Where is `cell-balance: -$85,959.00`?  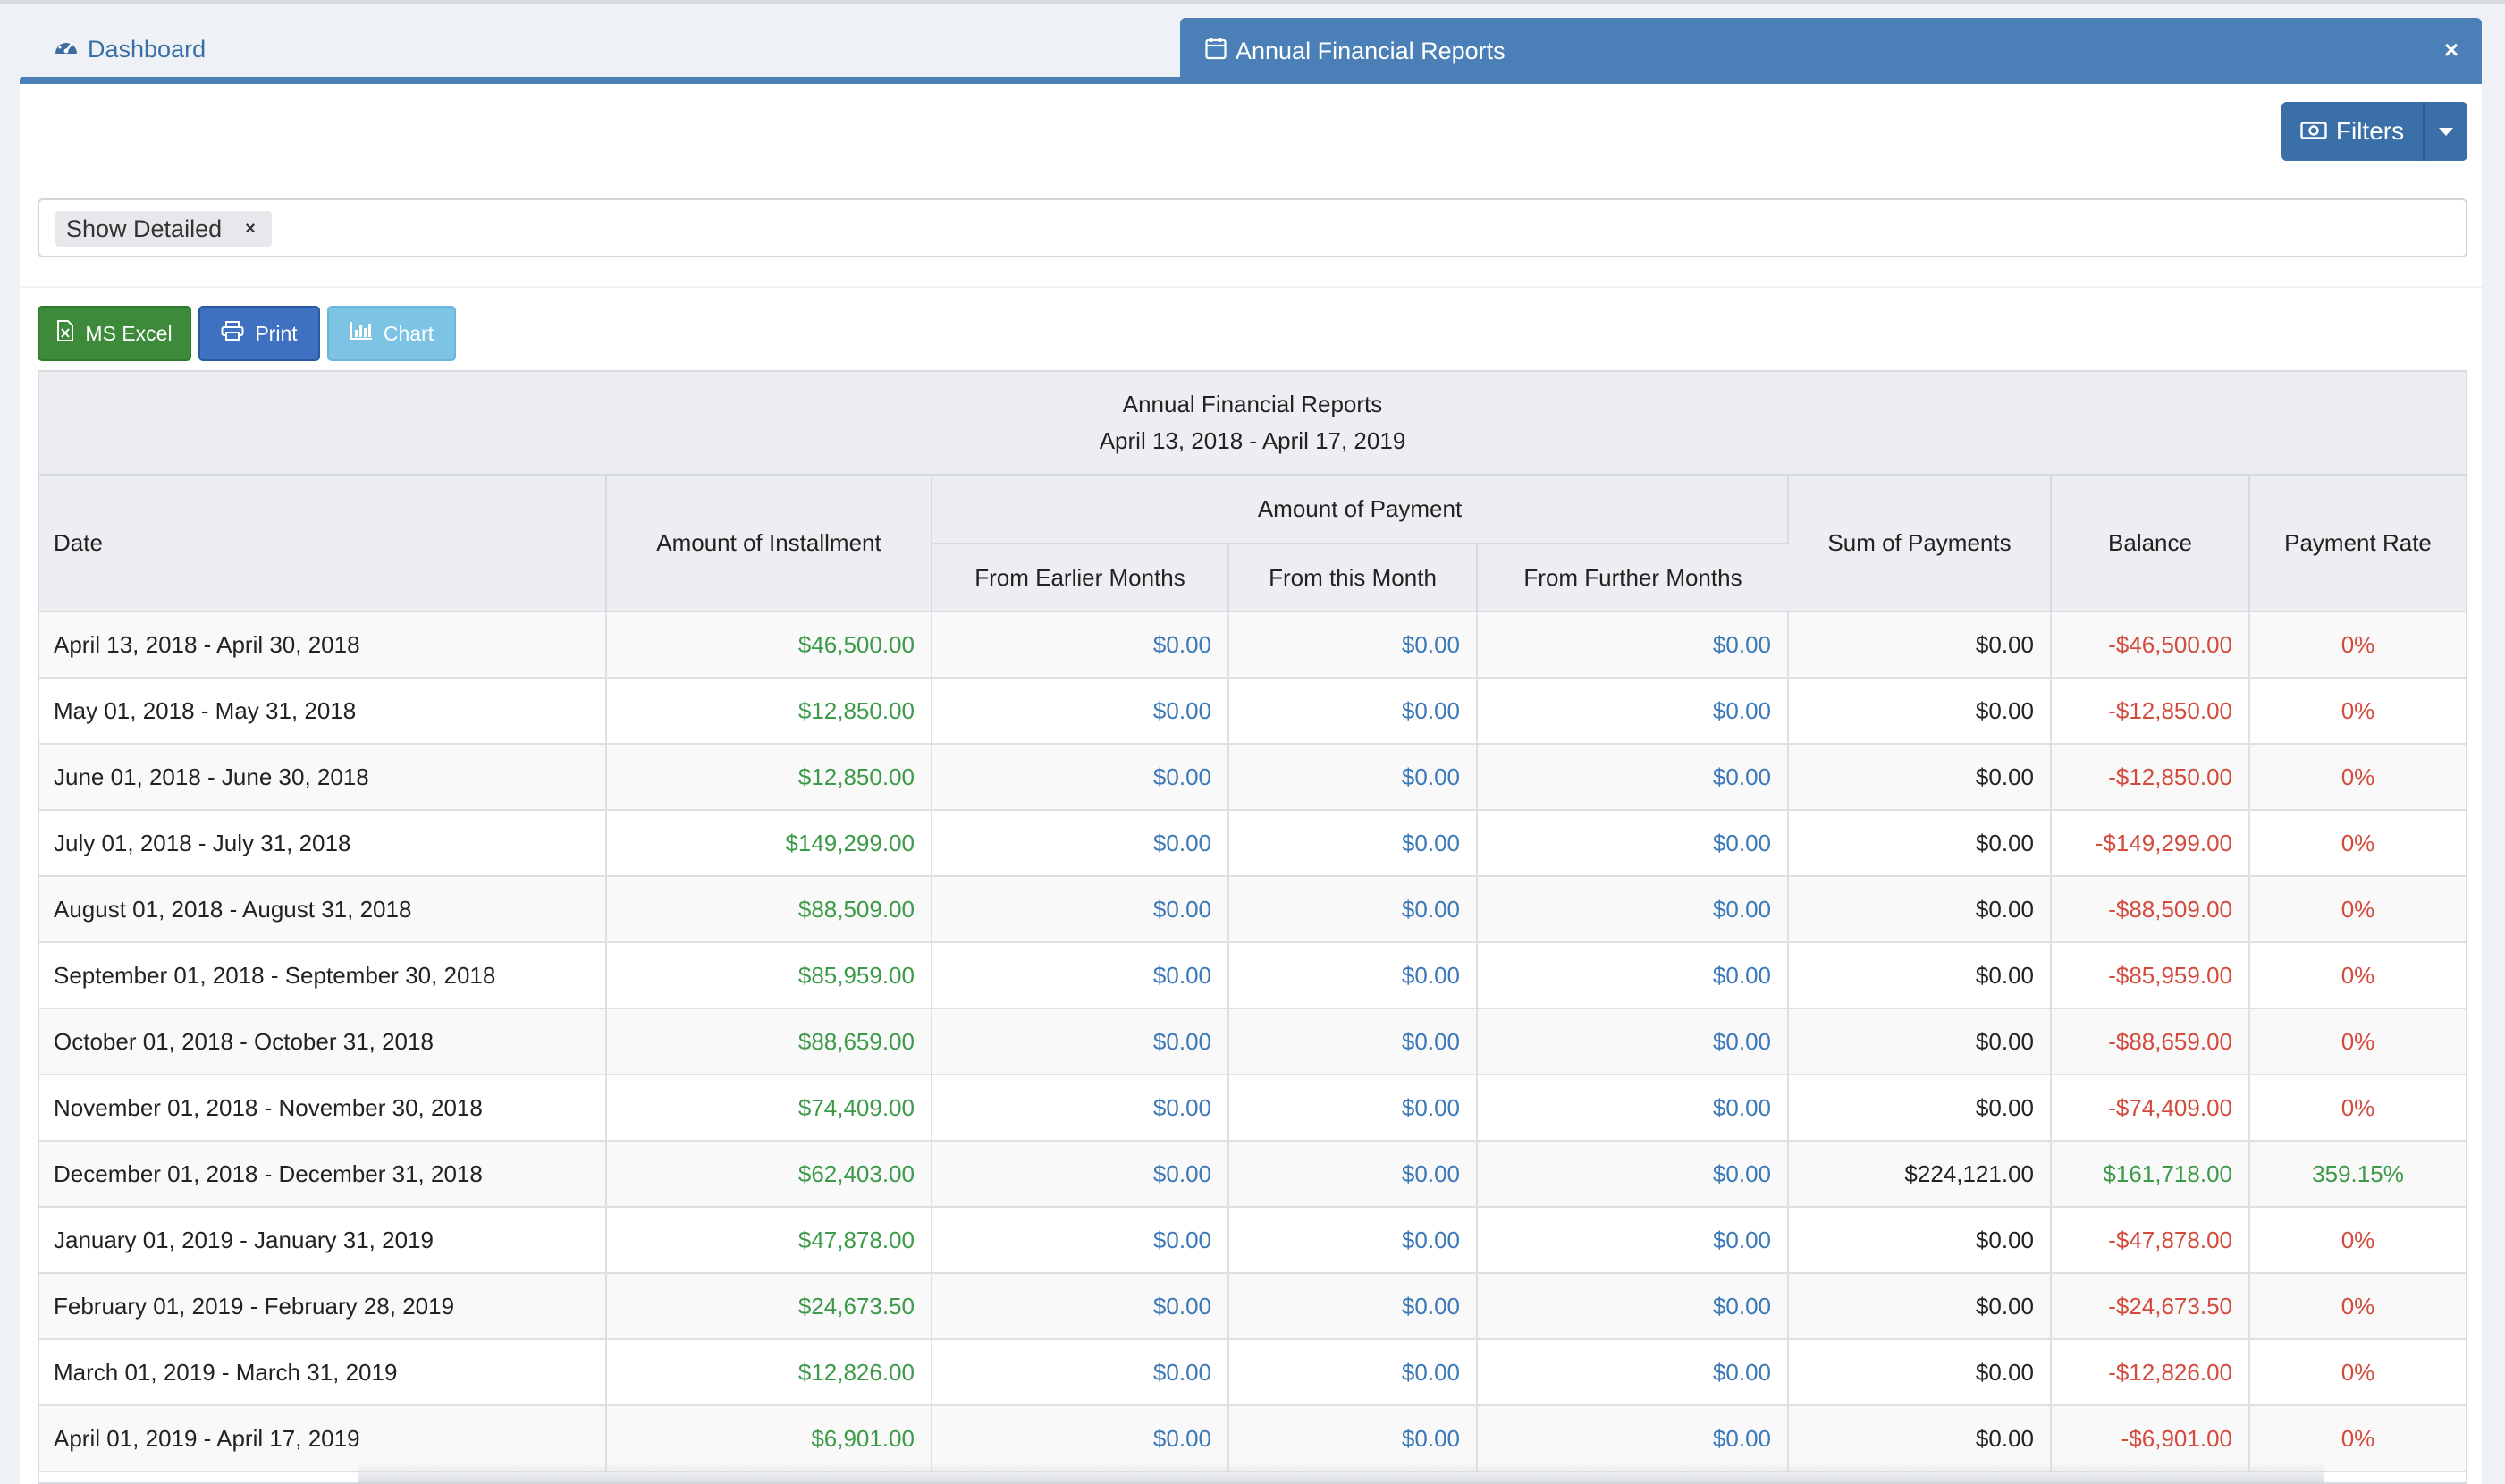 cell-balance: -$85,959.00 is located at coordinates (2150, 975).